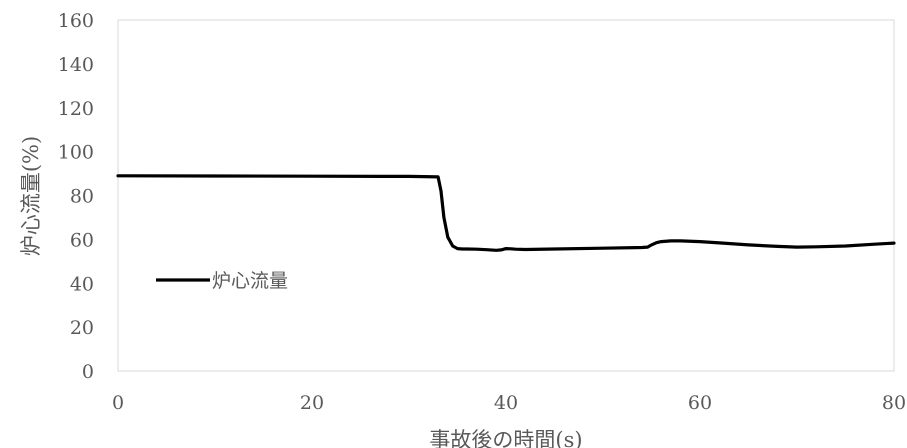 Image resolution: width=907 pixels, height=448 pixels. What do you see at coordinates (82, 197) in the screenshot?
I see `y-tick-label: 80` at bounding box center [82, 197].